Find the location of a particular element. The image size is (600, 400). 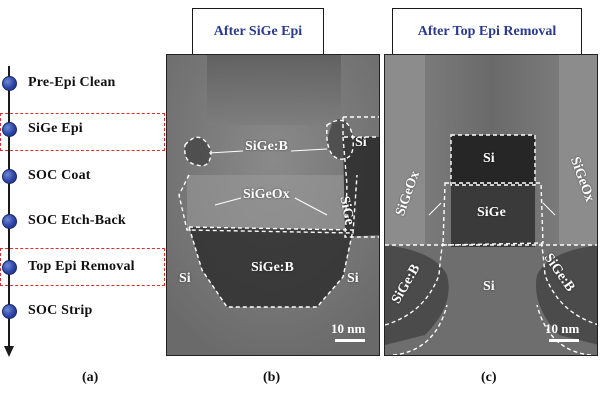

label-sigeox: SiGeOx is located at coordinates (266, 194).